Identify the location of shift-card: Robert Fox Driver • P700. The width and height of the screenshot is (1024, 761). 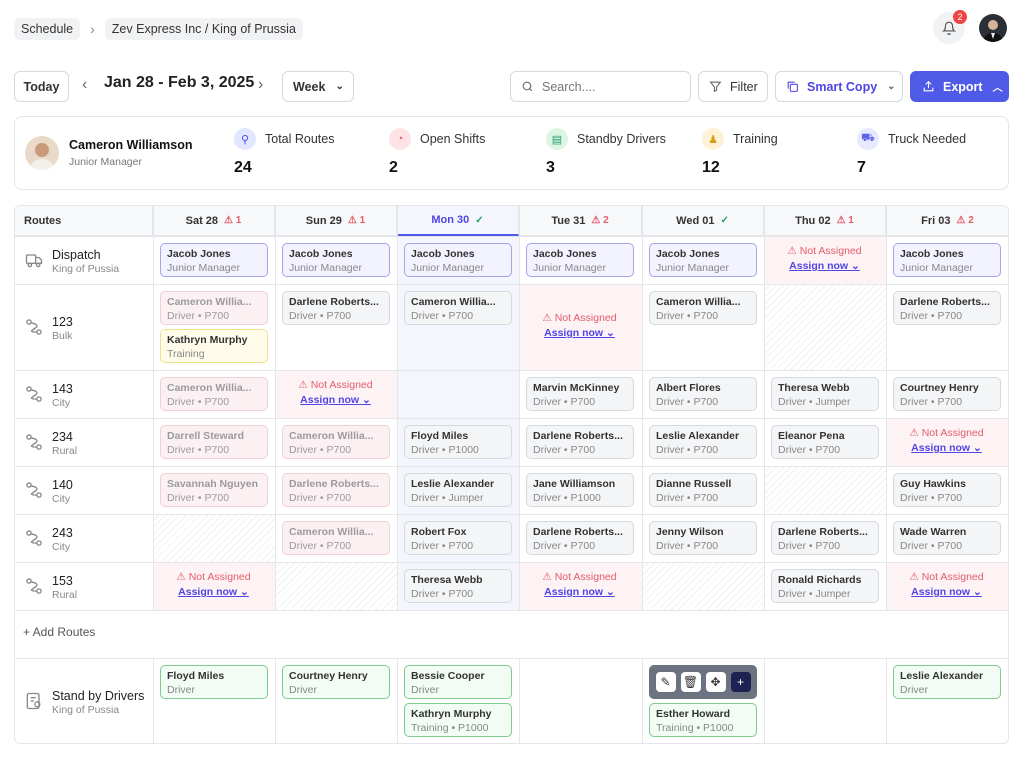
(458, 538).